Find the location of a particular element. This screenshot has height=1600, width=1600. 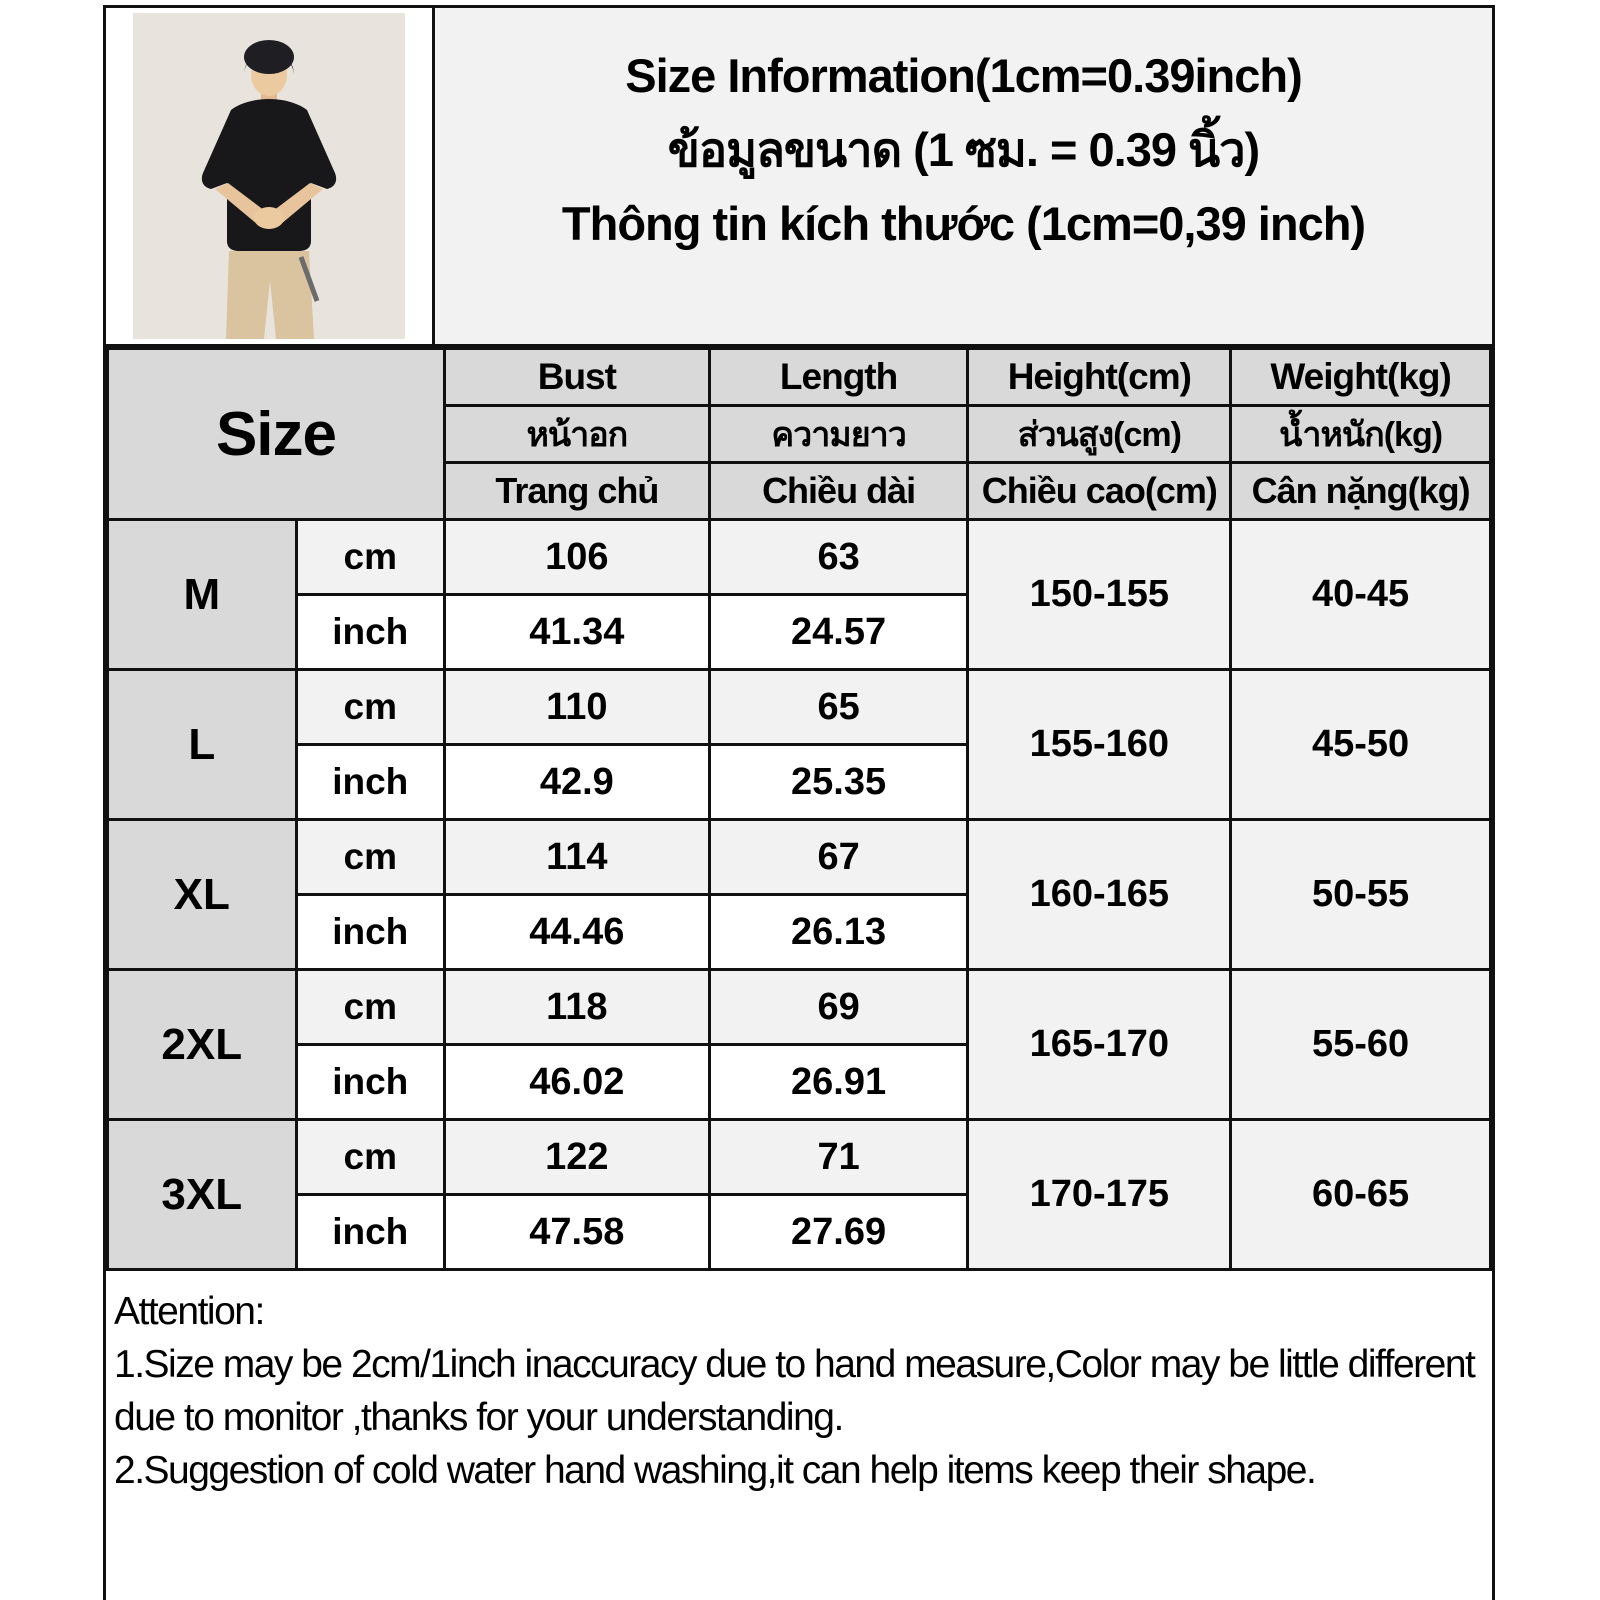

weight-range: 50-55 is located at coordinates (1360, 894).